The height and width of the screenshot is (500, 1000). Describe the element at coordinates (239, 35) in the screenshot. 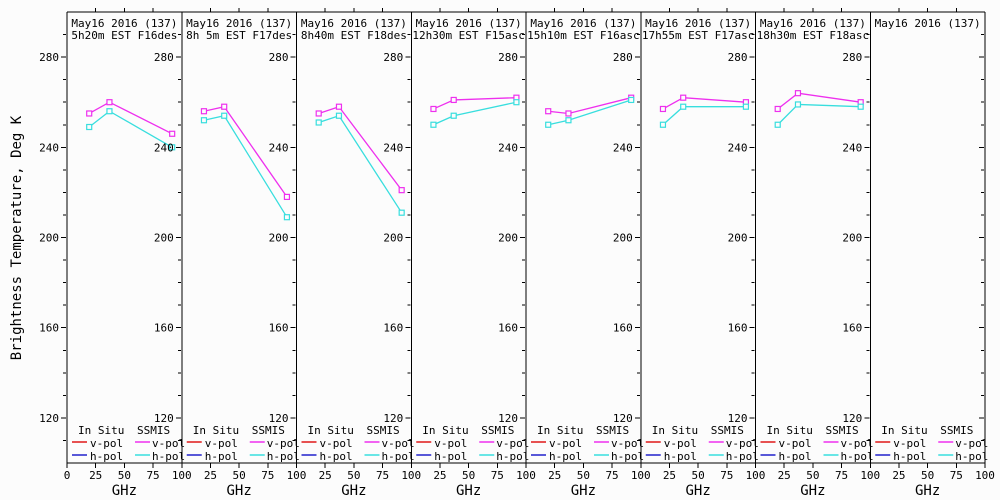

I see `panel-title-time-satellite: 8h 5m EST F17des` at that location.